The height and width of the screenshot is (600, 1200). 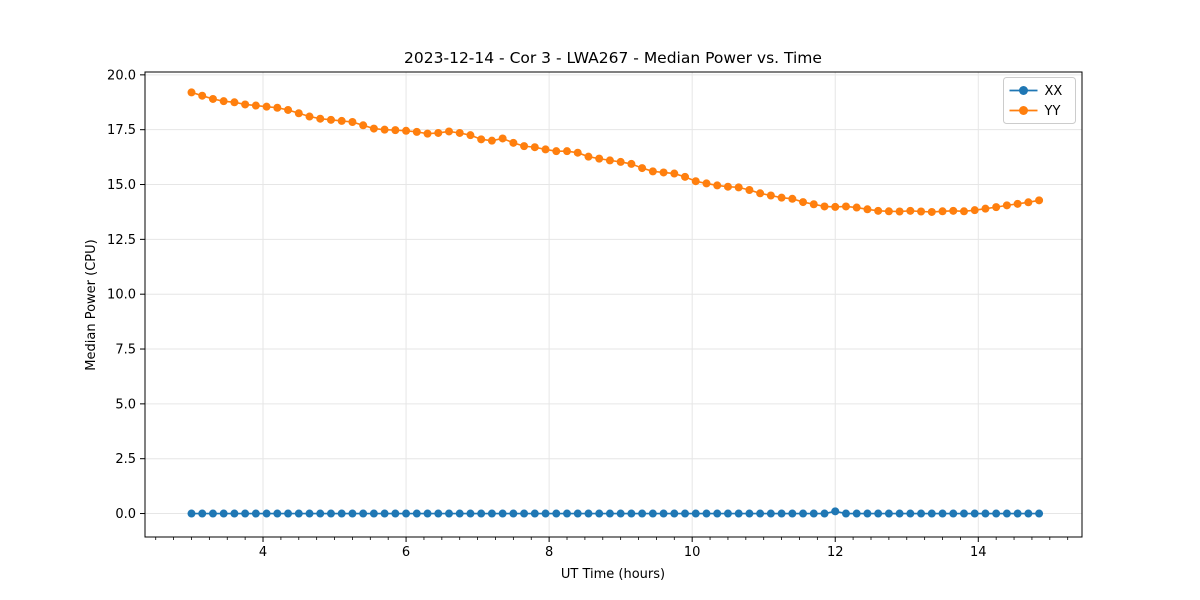 What do you see at coordinates (615, 152) in the screenshot?
I see `yy-series-line` at bounding box center [615, 152].